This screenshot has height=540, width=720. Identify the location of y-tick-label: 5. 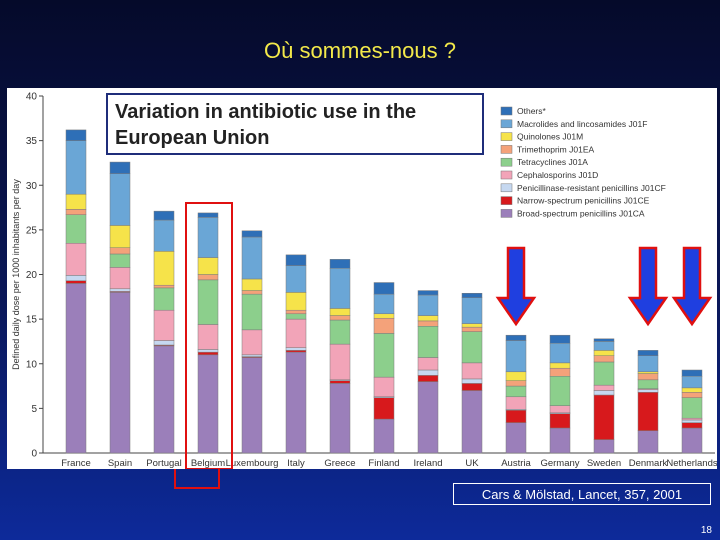
(34, 409).